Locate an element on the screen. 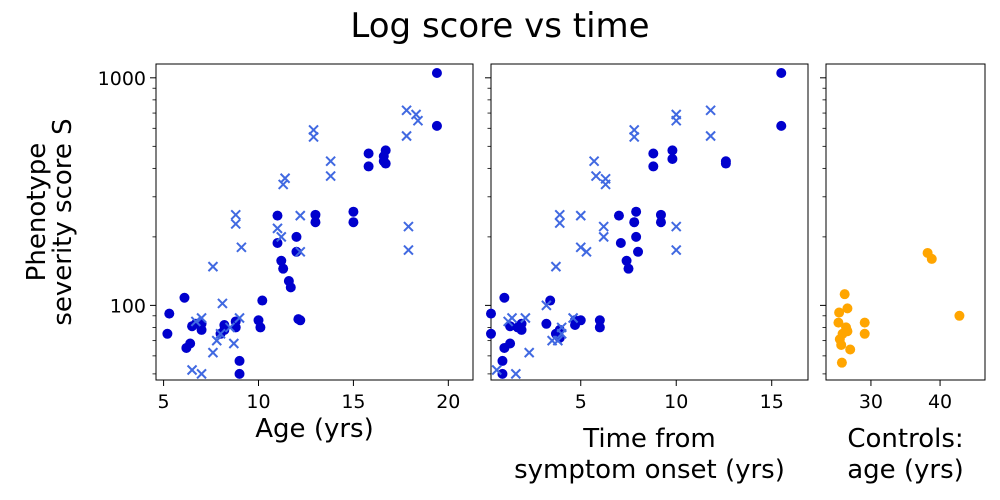  x-axis-label-onset: symptom onset (yrs) is located at coordinates (649, 470).